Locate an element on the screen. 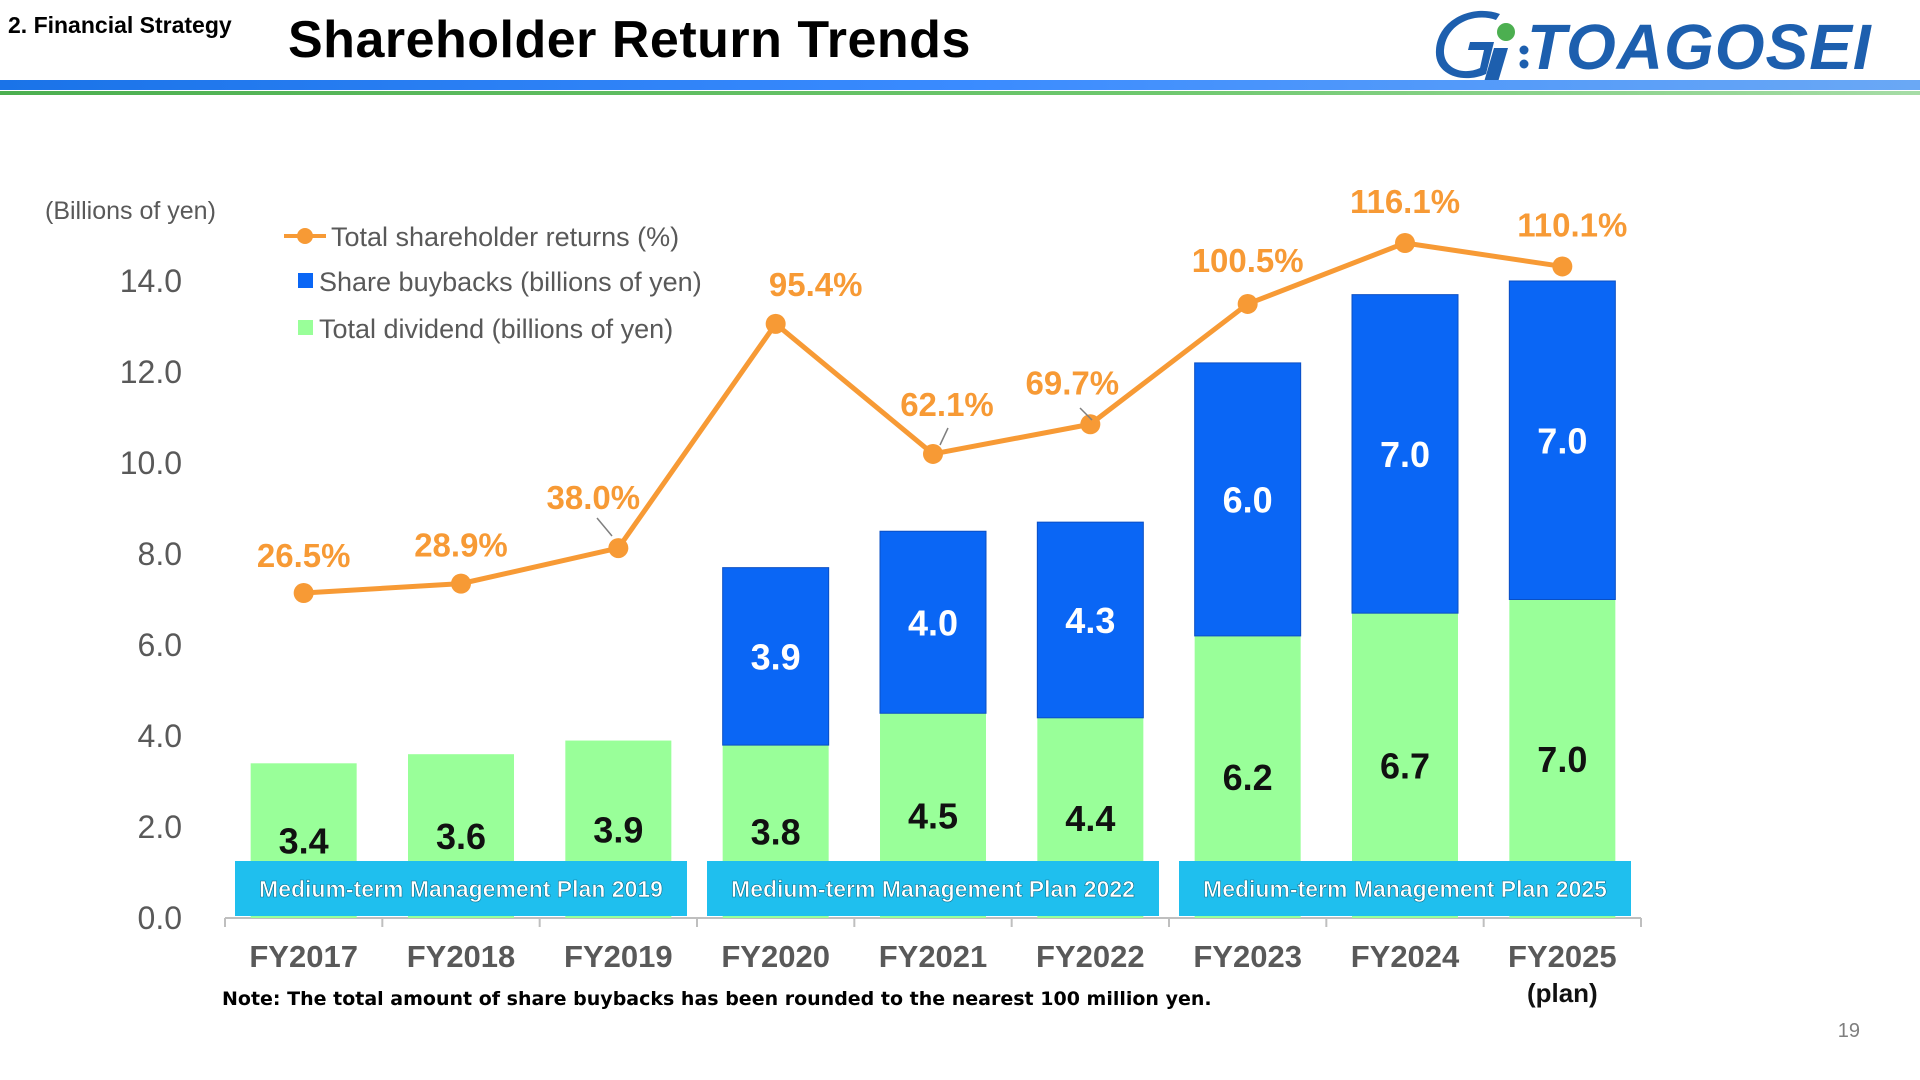  section-label: 2. Financial Strategy is located at coordinates (120, 25).